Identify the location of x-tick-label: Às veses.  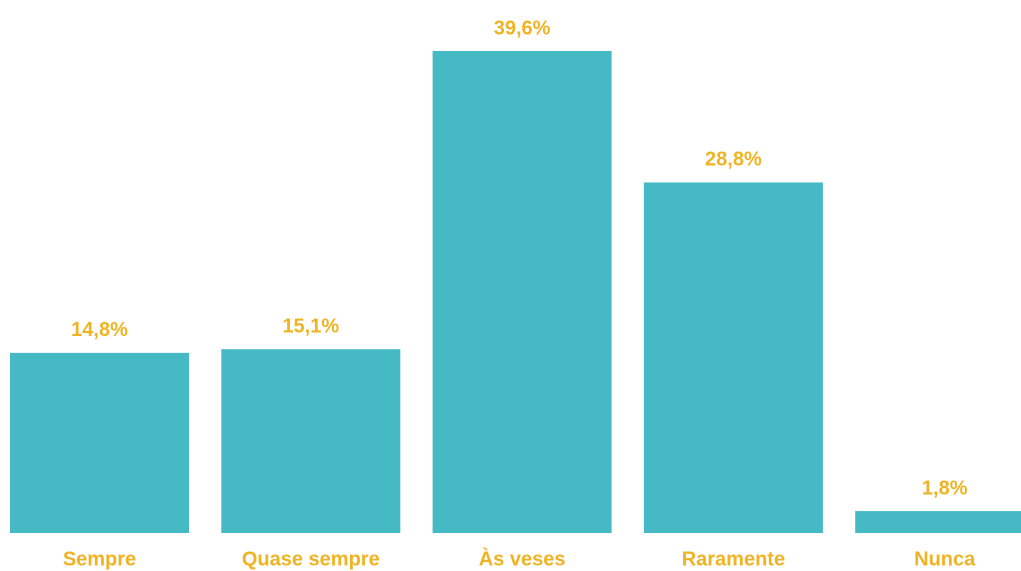
(522, 558).